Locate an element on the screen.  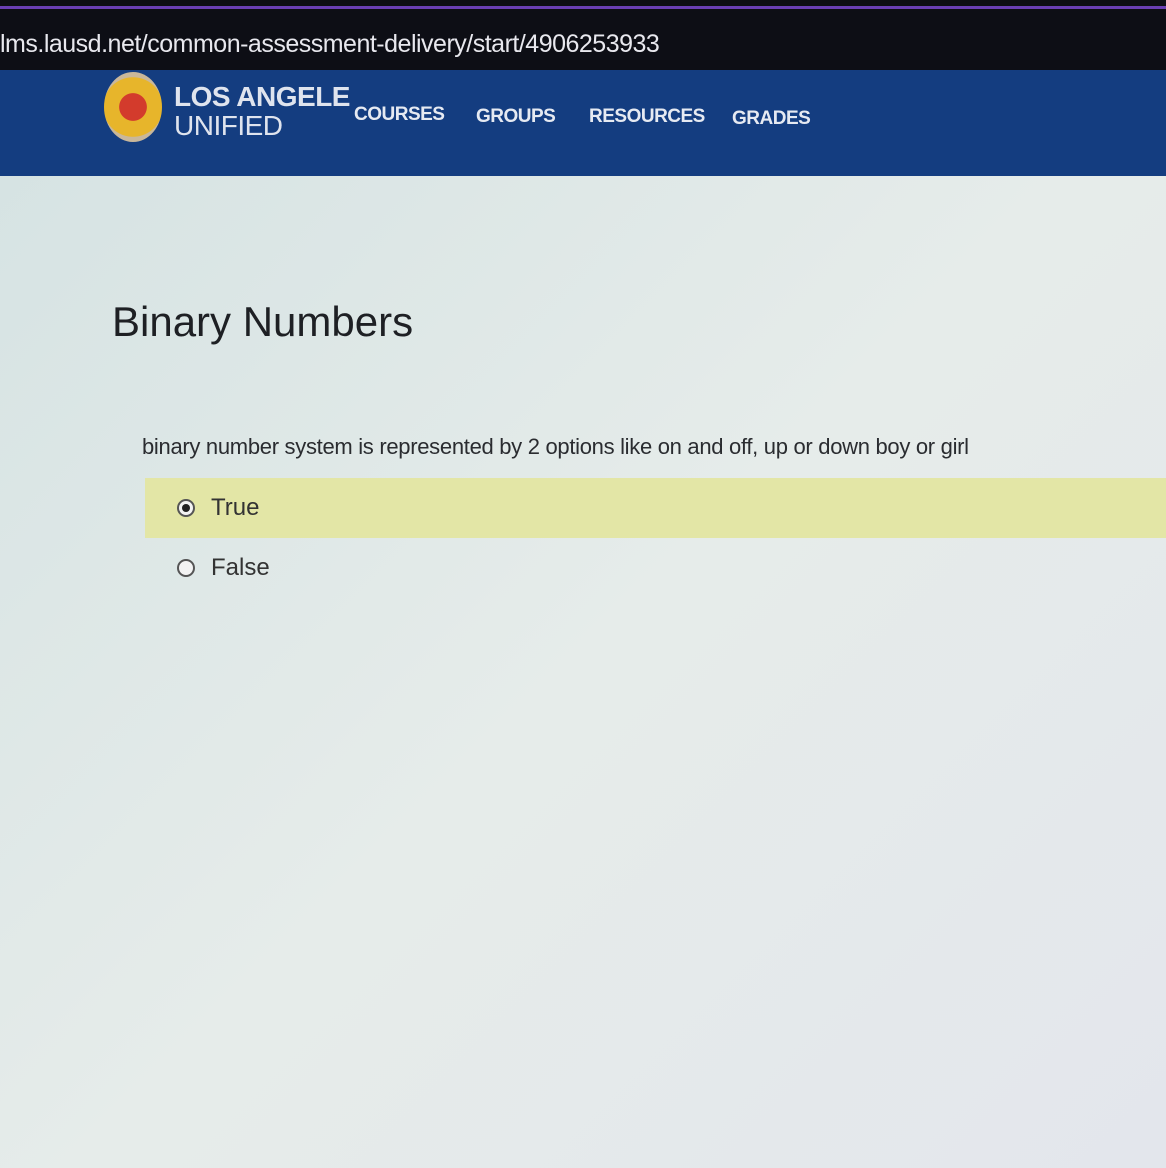
radio-unselected-icon is located at coordinates (186, 568).